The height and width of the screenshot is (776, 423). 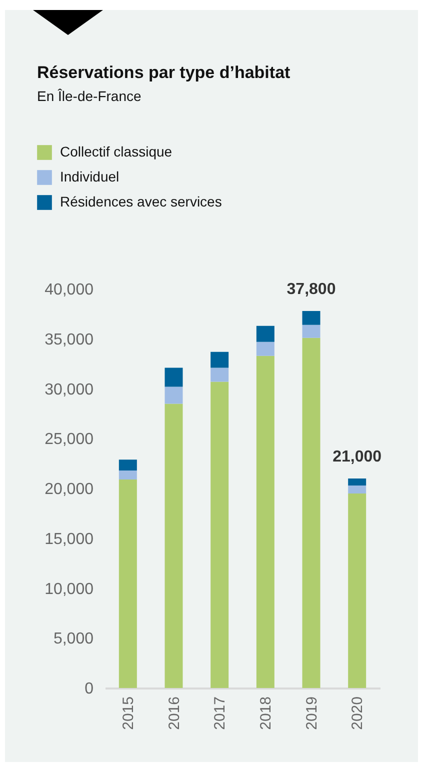 What do you see at coordinates (69, 489) in the screenshot?
I see `y-tick-label: 20,000` at bounding box center [69, 489].